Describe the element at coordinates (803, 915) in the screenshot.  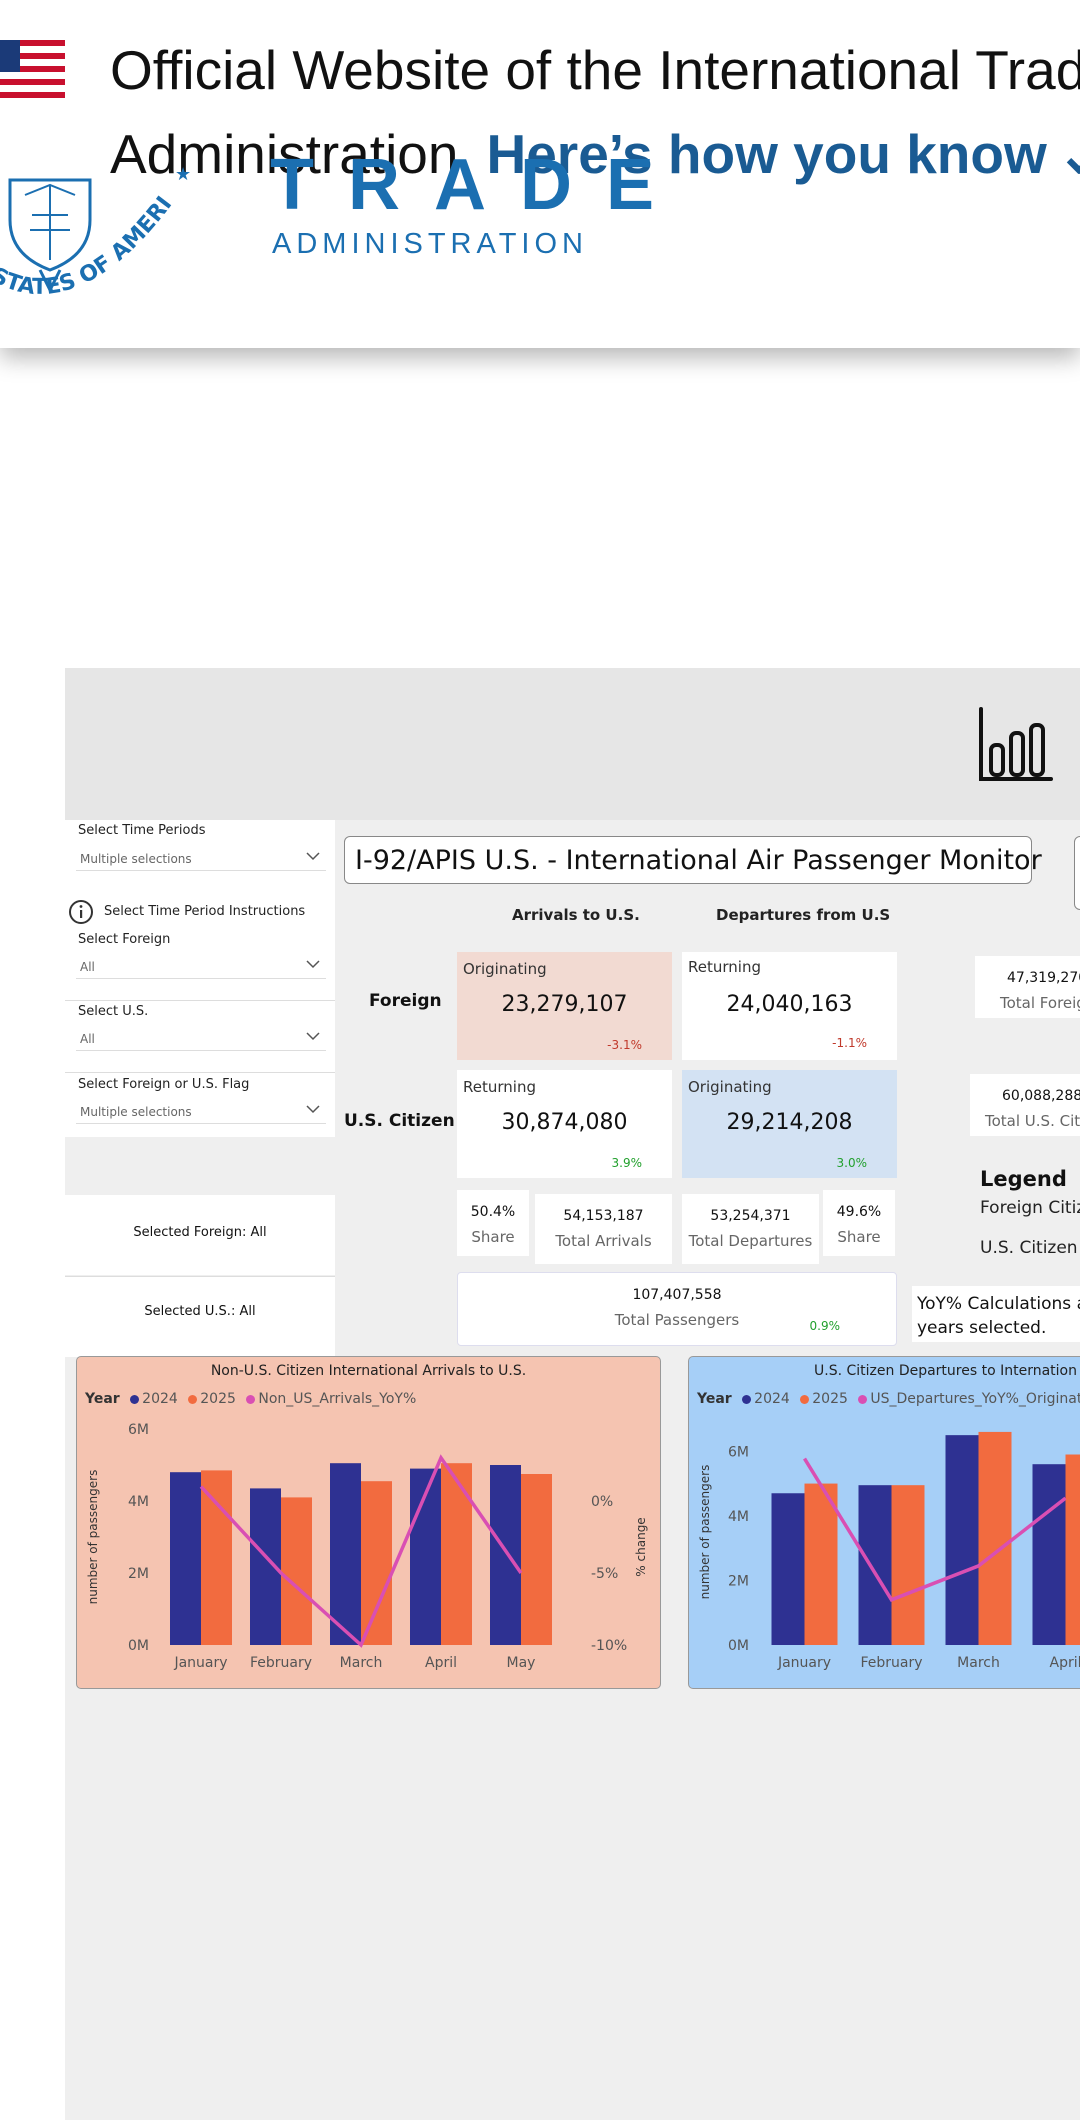
I see `col-departures: Departures from U.S` at that location.